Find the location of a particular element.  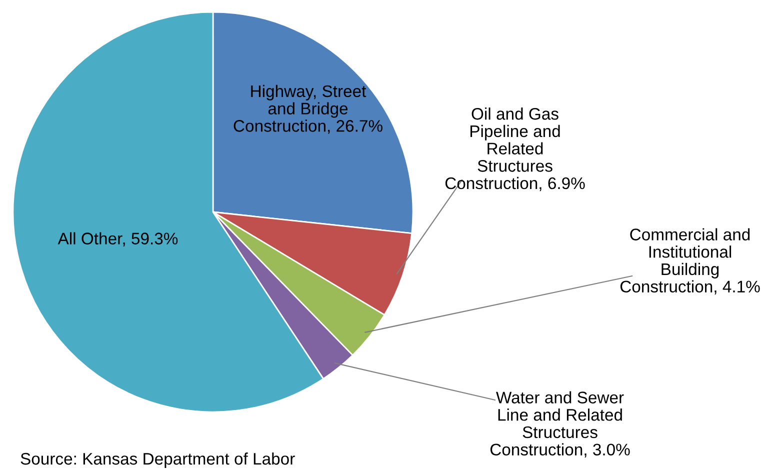

slice-label: Water and Sewer Line and Related Structures Construction, 3.0% is located at coordinates (560, 424).